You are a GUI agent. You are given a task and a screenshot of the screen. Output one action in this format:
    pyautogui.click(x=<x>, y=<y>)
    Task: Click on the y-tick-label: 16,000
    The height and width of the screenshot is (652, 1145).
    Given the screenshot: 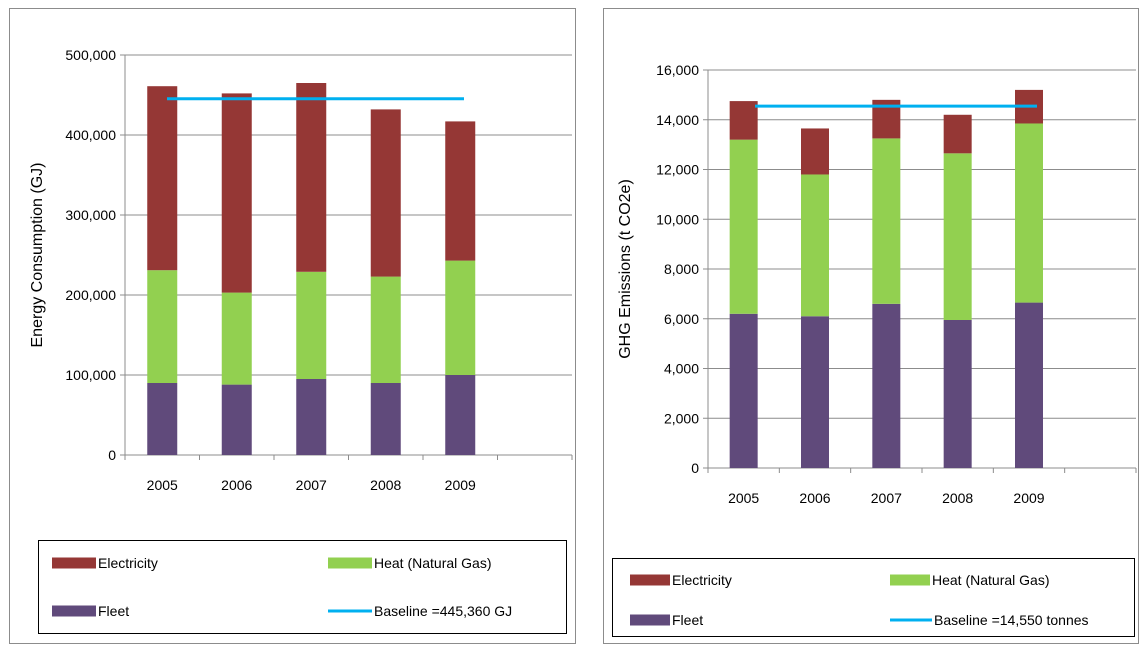 What is the action you would take?
    pyautogui.click(x=677, y=70)
    